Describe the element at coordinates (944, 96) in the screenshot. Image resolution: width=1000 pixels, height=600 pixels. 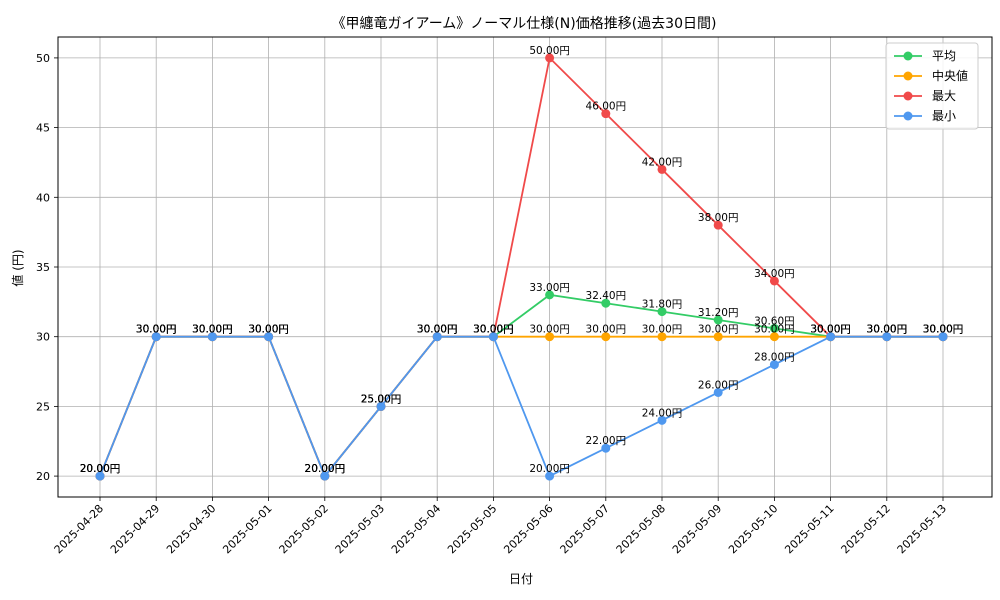
I see `legend-label: 最大` at that location.